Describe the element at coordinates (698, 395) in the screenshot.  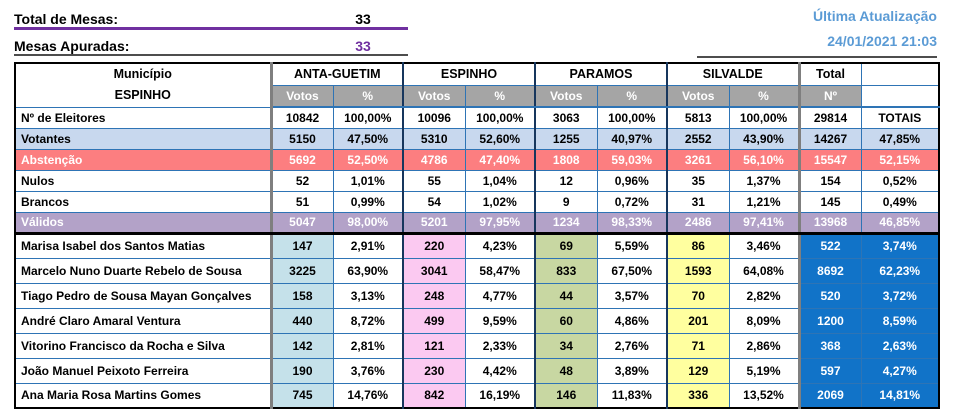
I see `votes-cell: 336` at that location.